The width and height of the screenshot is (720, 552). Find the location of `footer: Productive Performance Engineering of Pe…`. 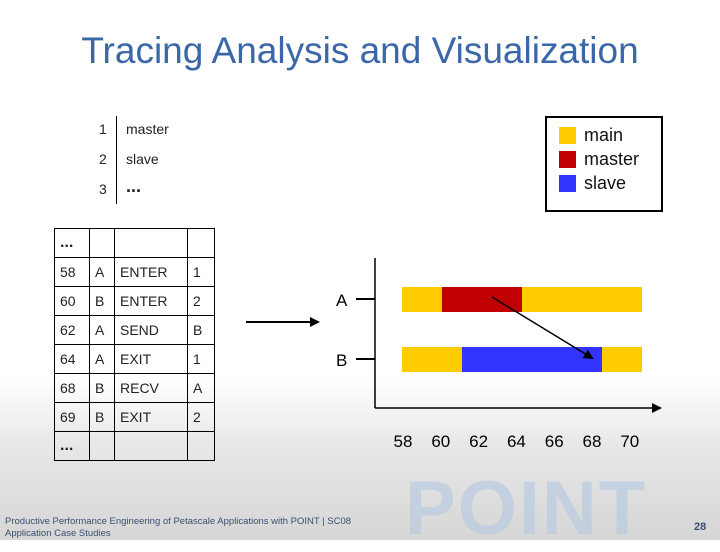

footer: Productive Performance Engineering of Pe… is located at coordinates (178, 528).